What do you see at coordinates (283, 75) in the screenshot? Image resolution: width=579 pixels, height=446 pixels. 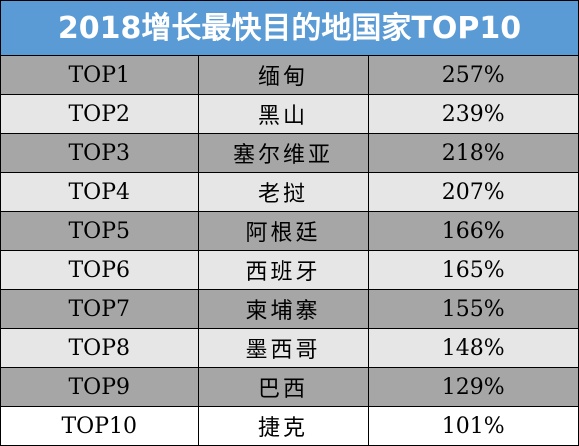 I see `country-cell: 缅甸` at bounding box center [283, 75].